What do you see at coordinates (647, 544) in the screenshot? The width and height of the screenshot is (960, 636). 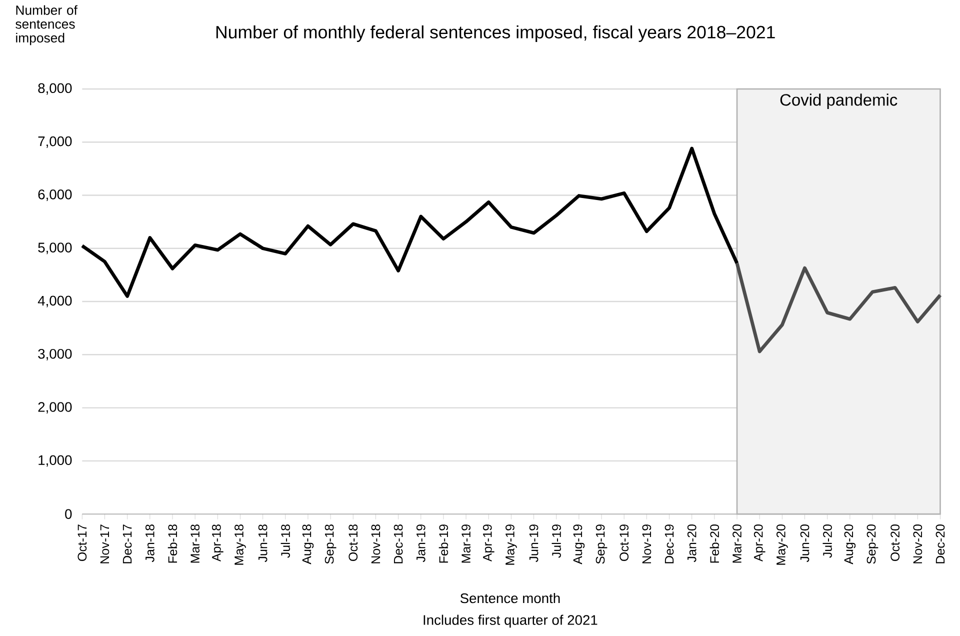 I see `x-tick-label: Nov-19` at bounding box center [647, 544].